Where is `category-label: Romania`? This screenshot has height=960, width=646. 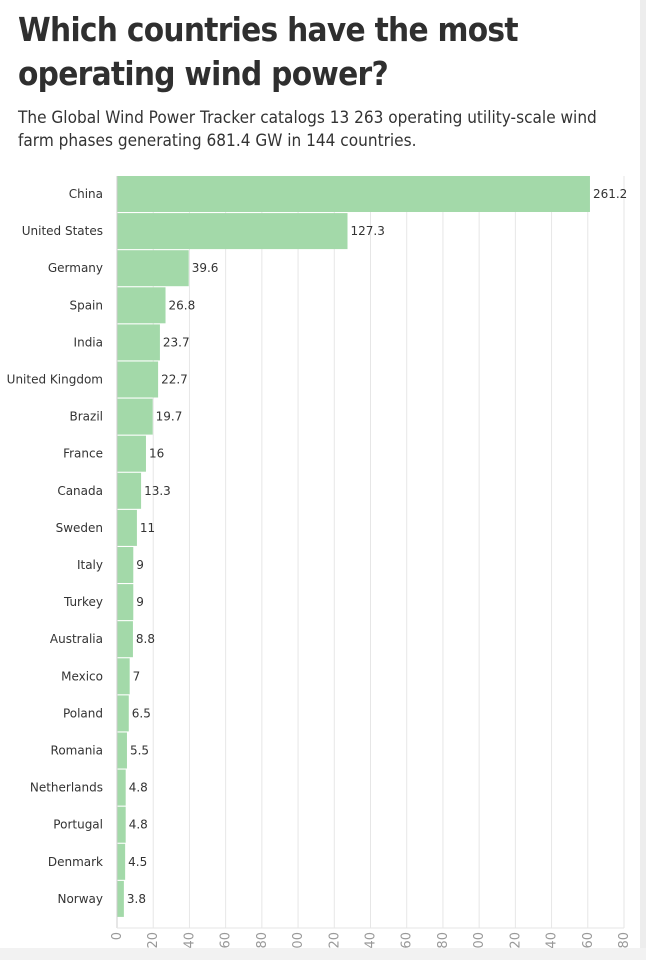 category-label: Romania is located at coordinates (77, 751).